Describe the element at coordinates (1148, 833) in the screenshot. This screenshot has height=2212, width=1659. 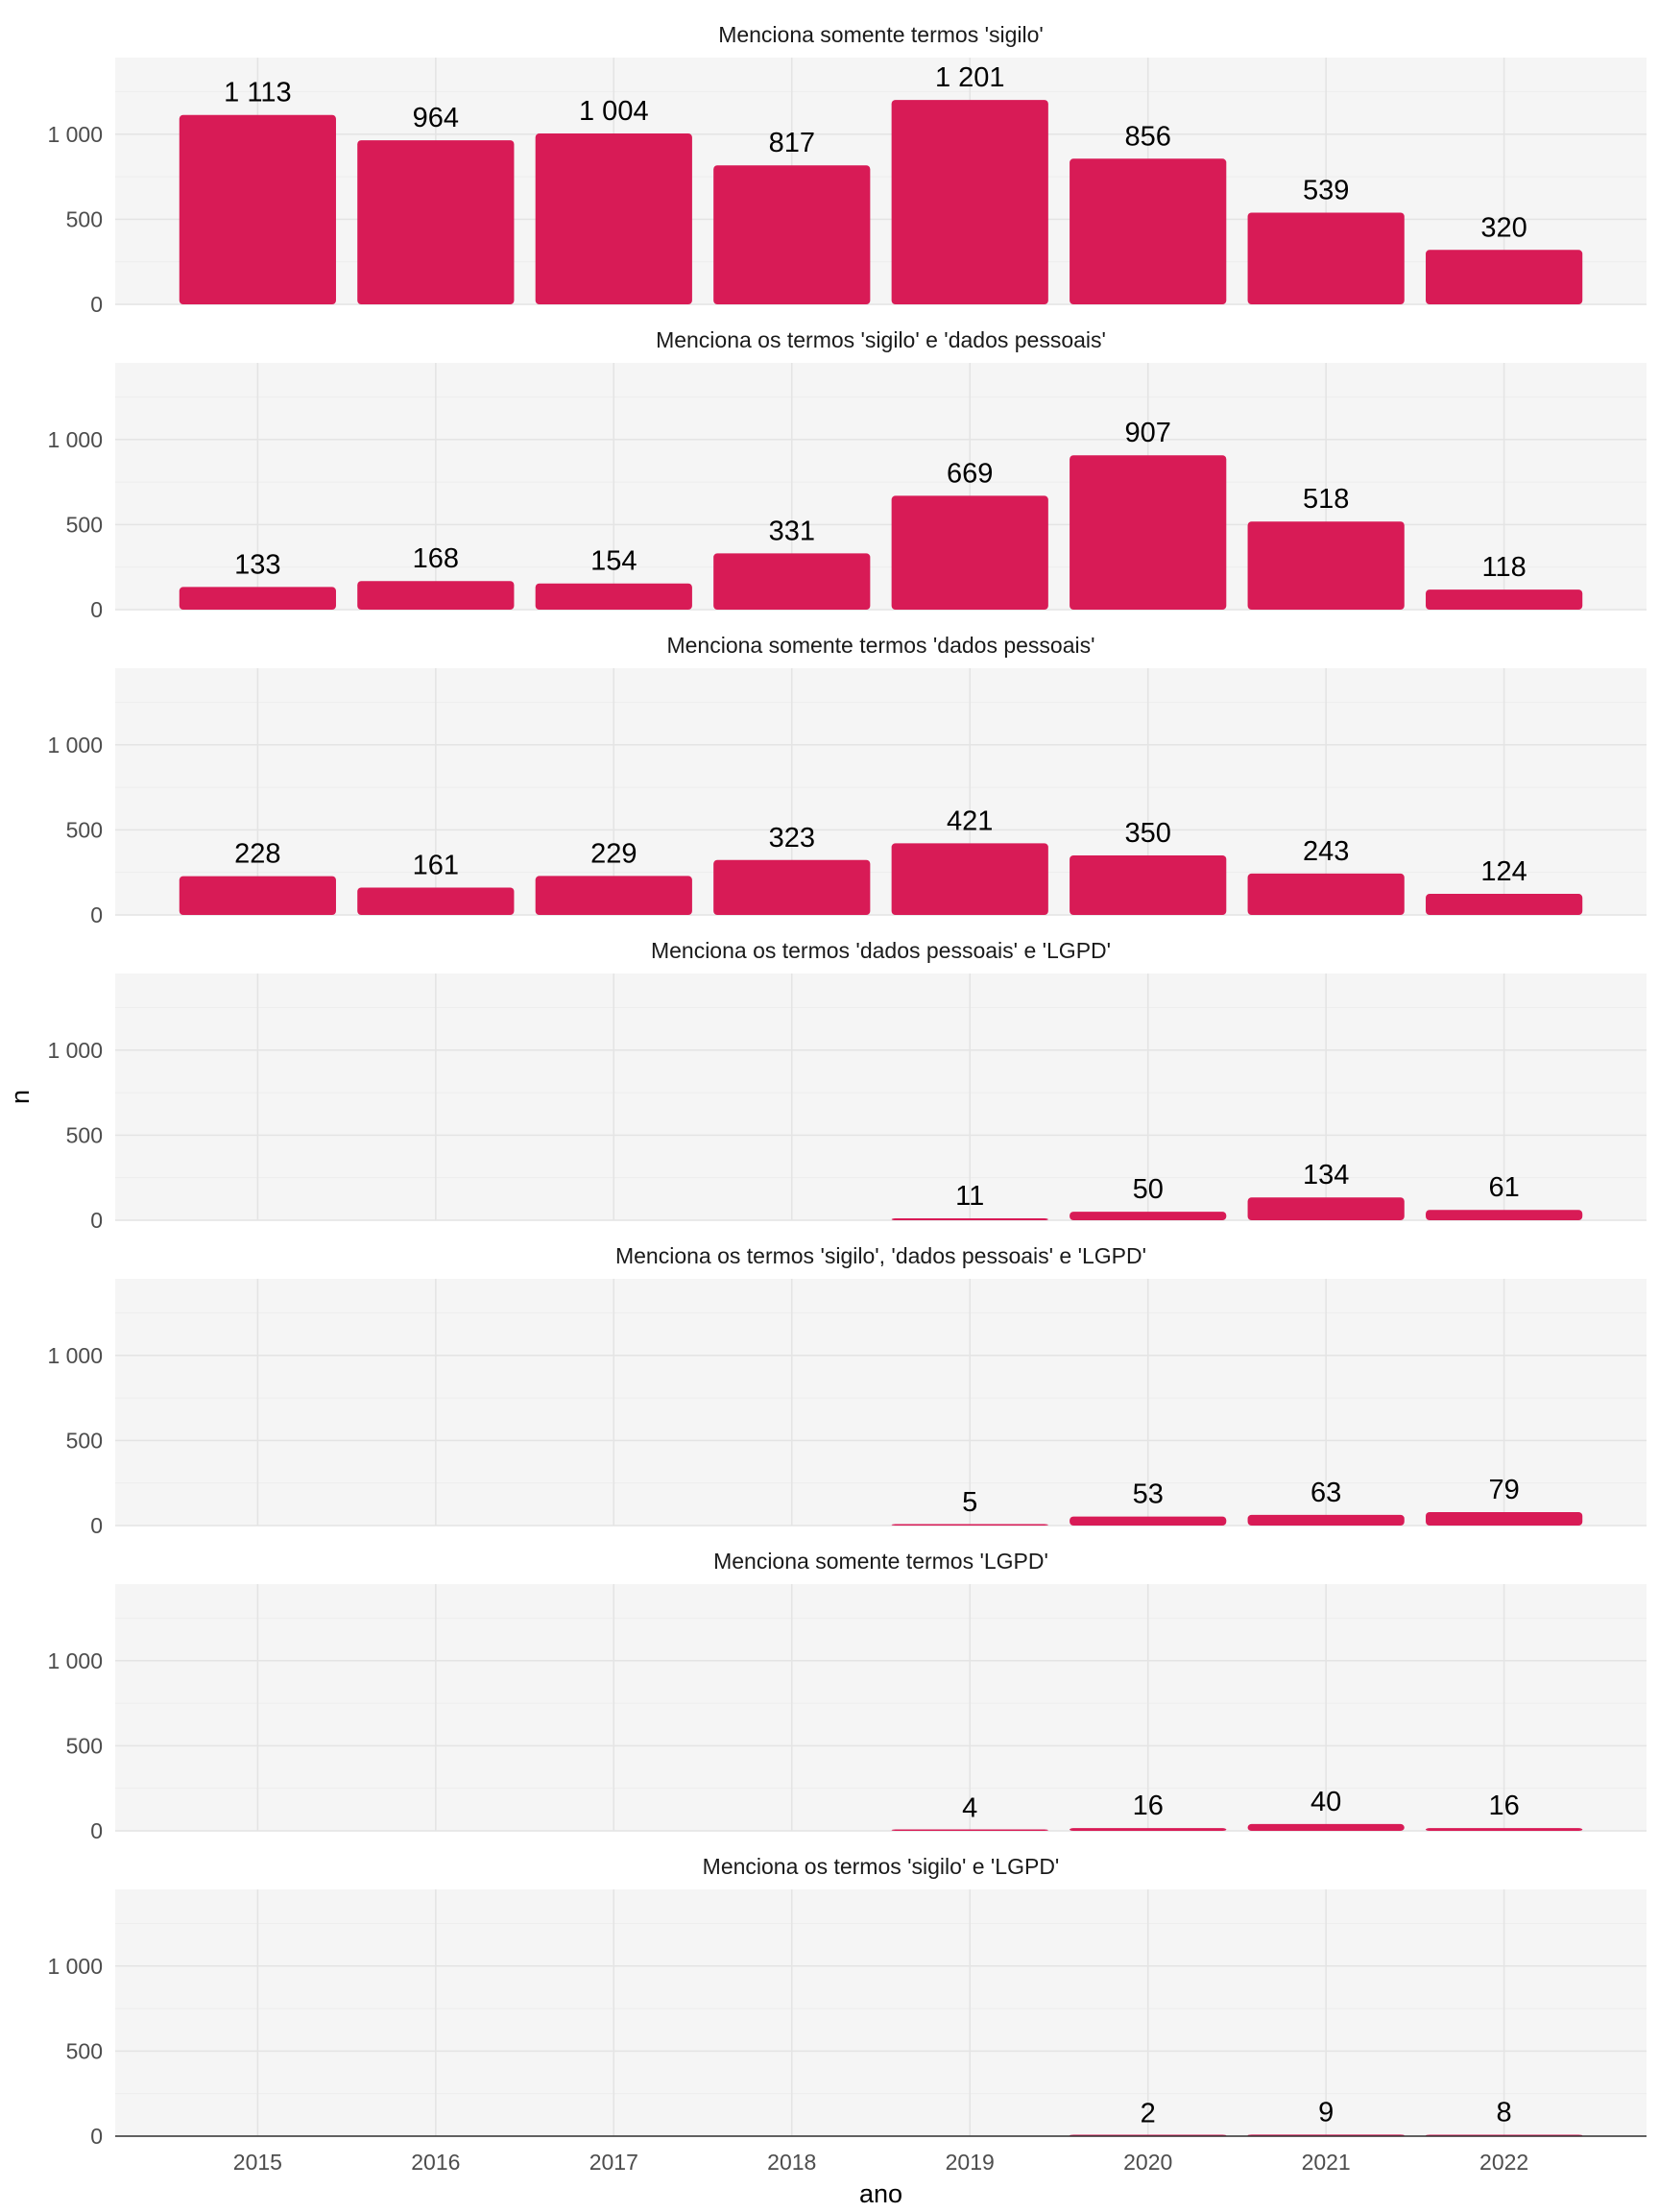
I see `data-label: 350` at that location.